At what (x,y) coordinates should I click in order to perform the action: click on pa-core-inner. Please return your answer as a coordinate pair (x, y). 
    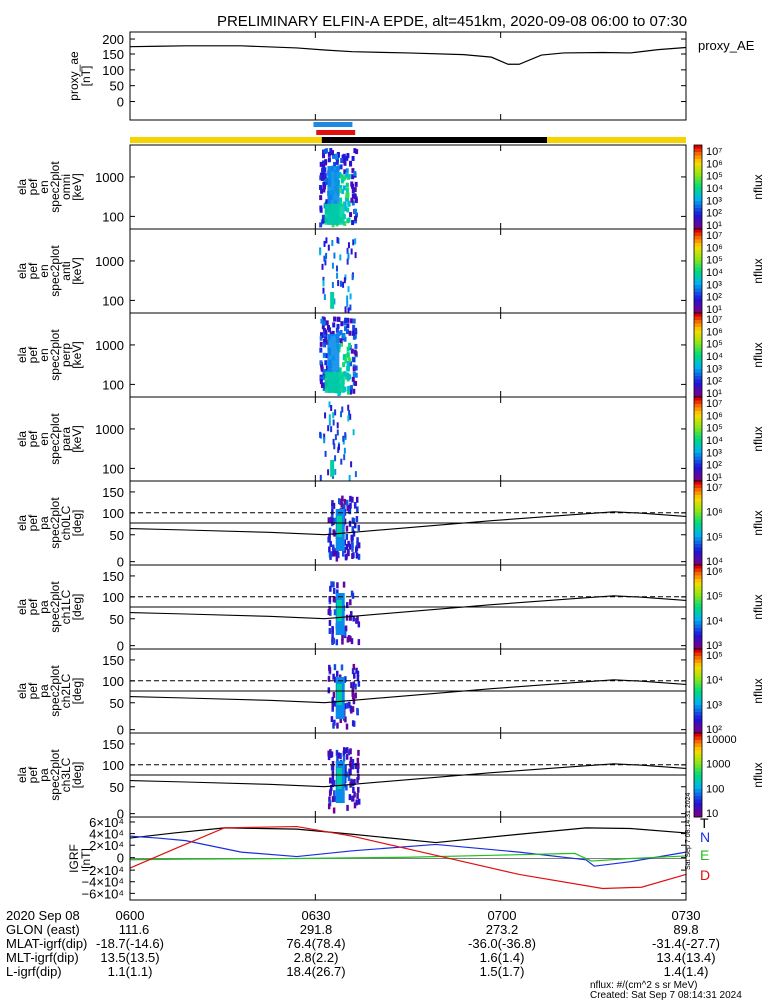
    Looking at the image, I should click on (339, 694).